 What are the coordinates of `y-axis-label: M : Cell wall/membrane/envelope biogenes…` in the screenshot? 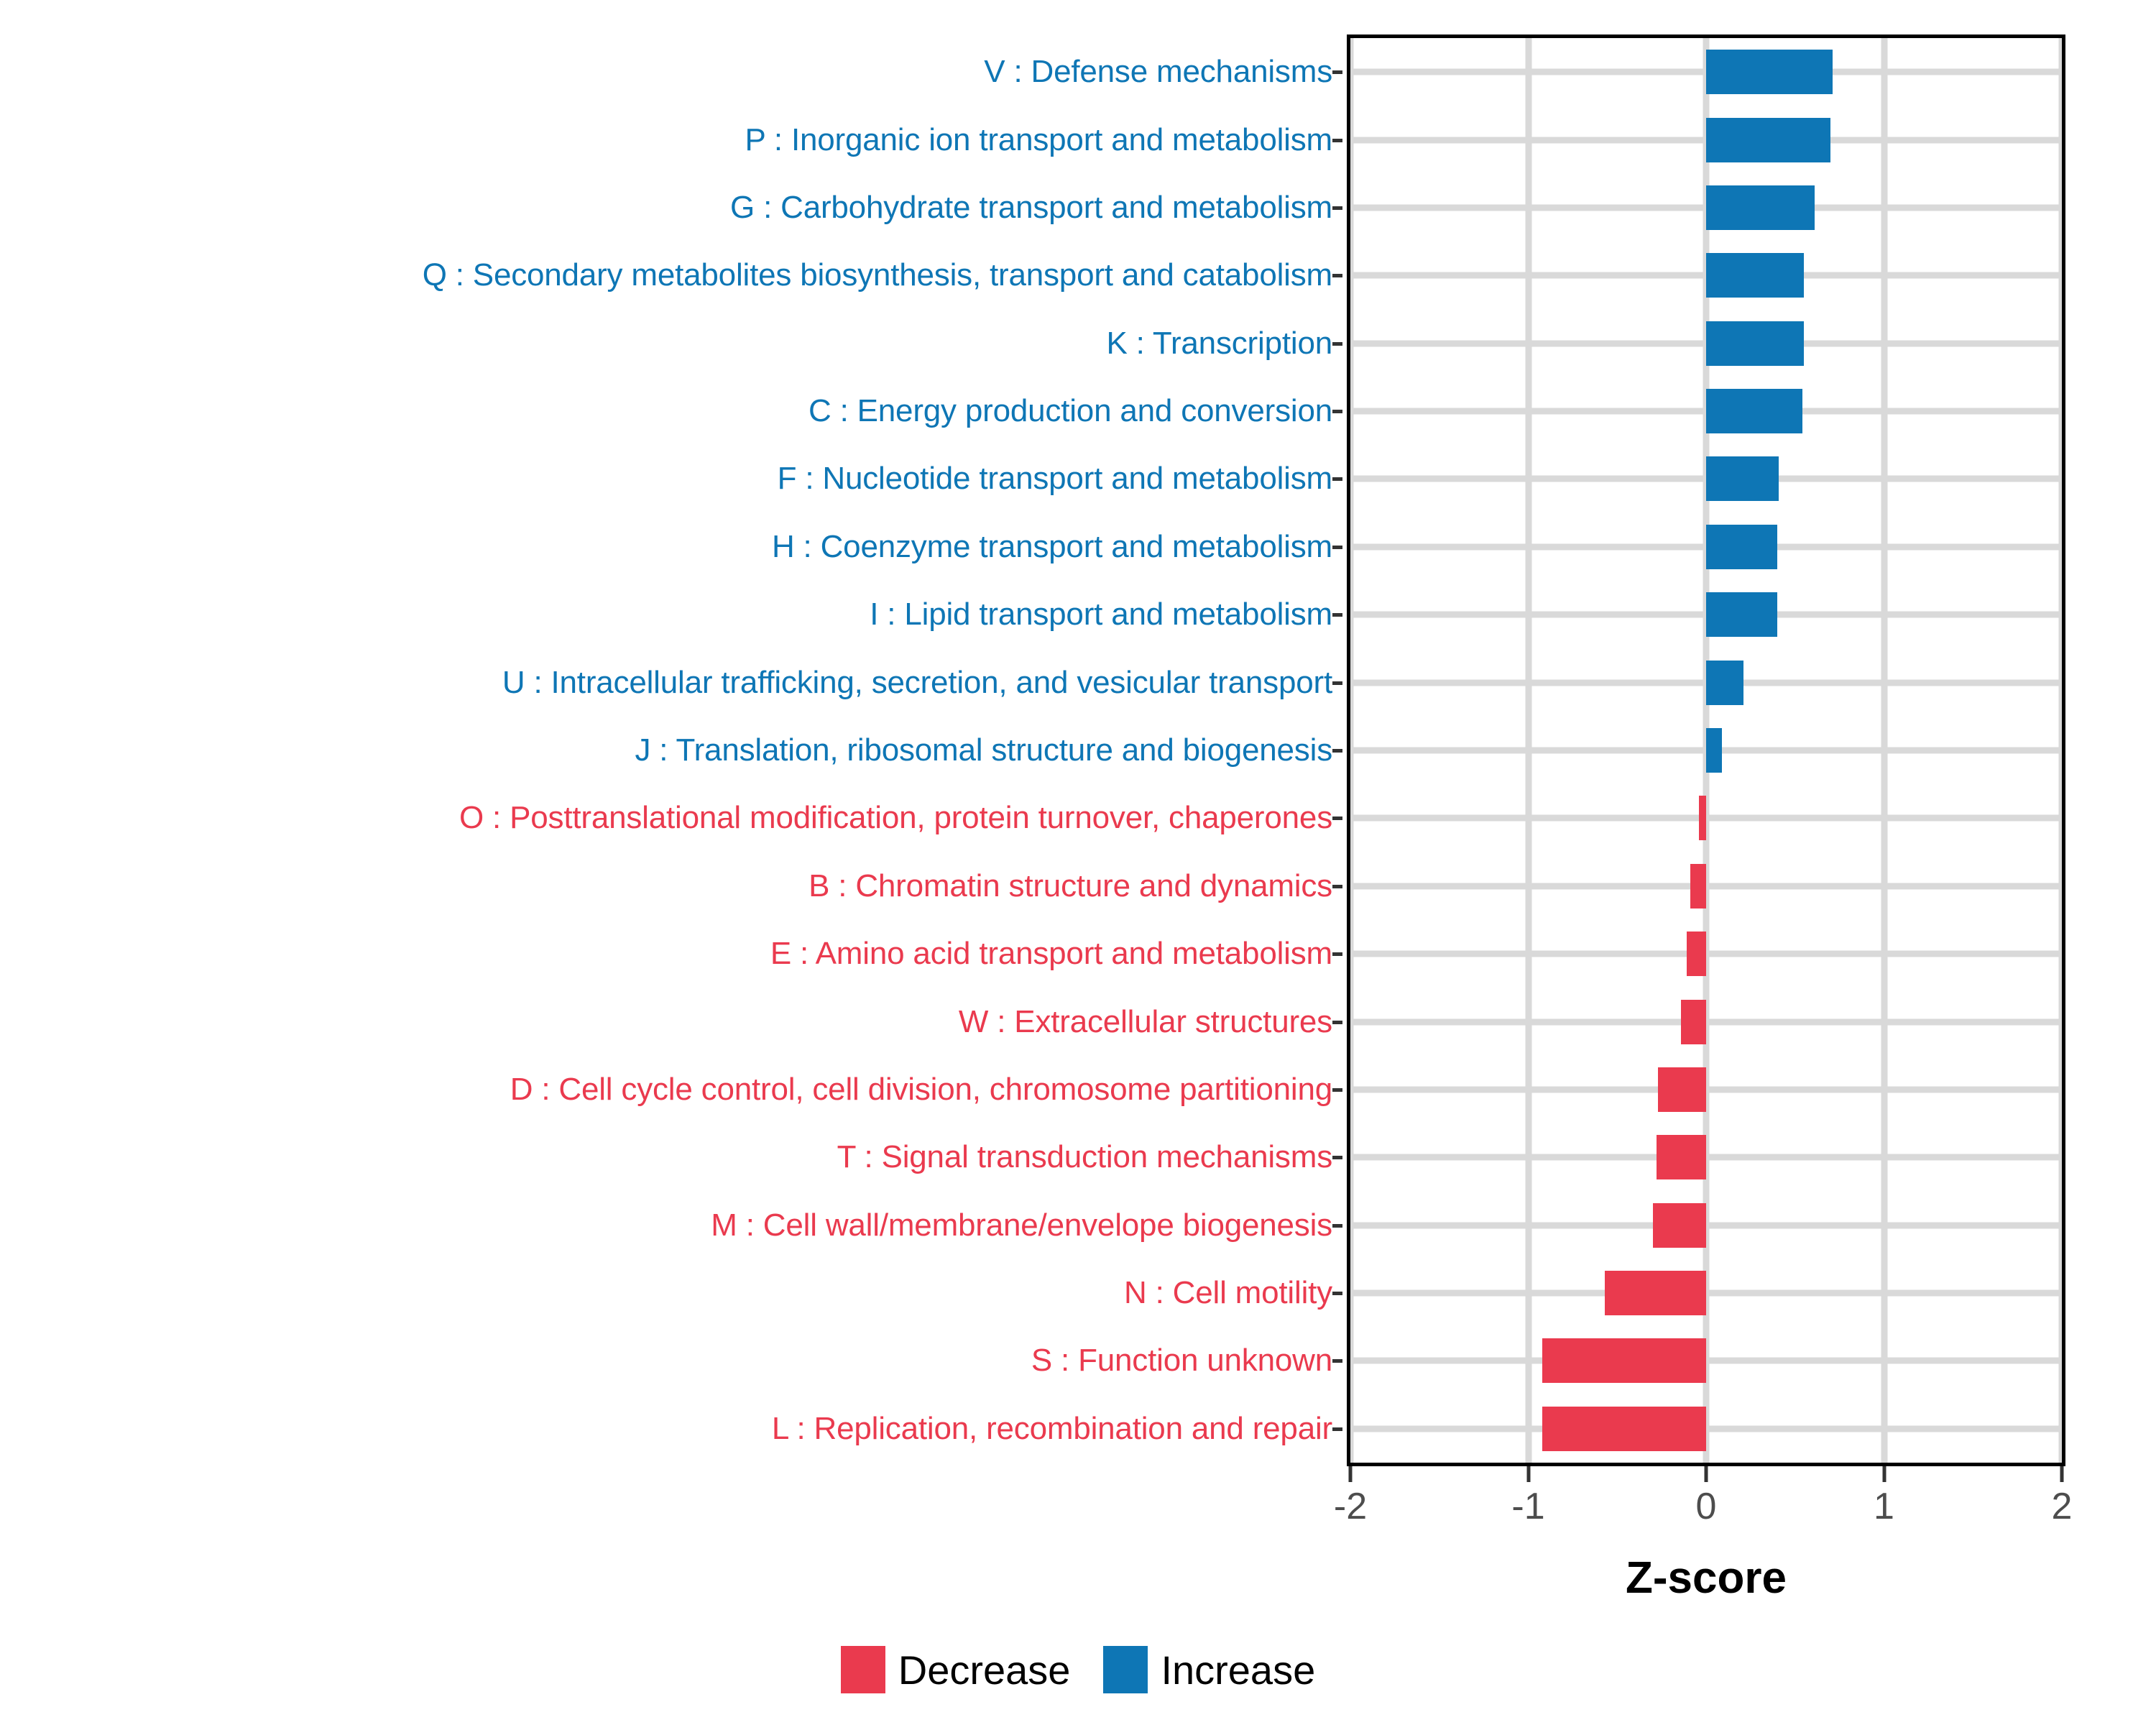 It's located at (1021, 1225).